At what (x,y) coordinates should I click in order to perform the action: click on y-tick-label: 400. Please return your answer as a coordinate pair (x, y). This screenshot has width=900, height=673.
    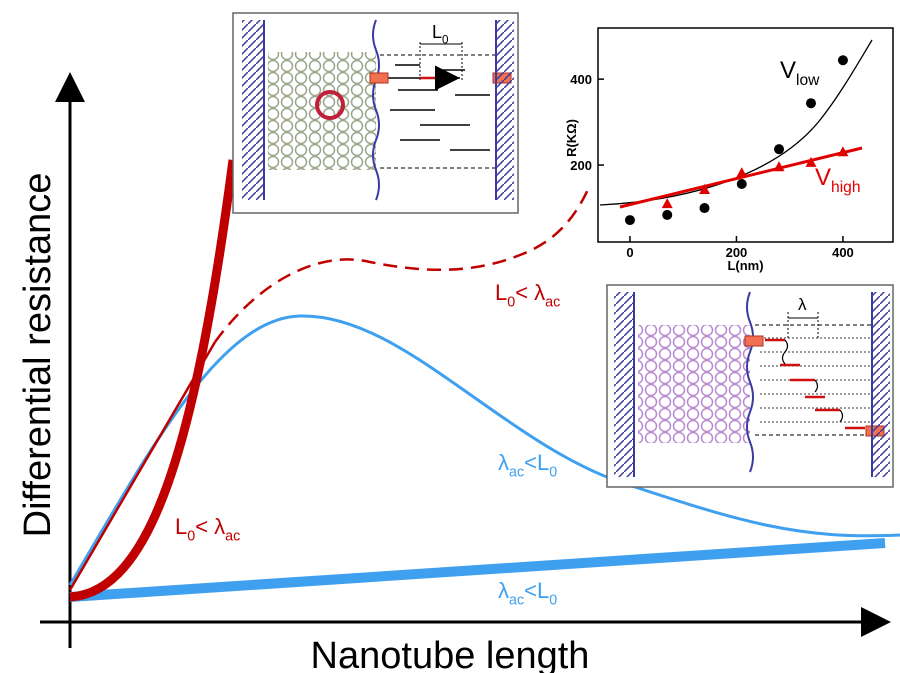
    Looking at the image, I should click on (581, 79).